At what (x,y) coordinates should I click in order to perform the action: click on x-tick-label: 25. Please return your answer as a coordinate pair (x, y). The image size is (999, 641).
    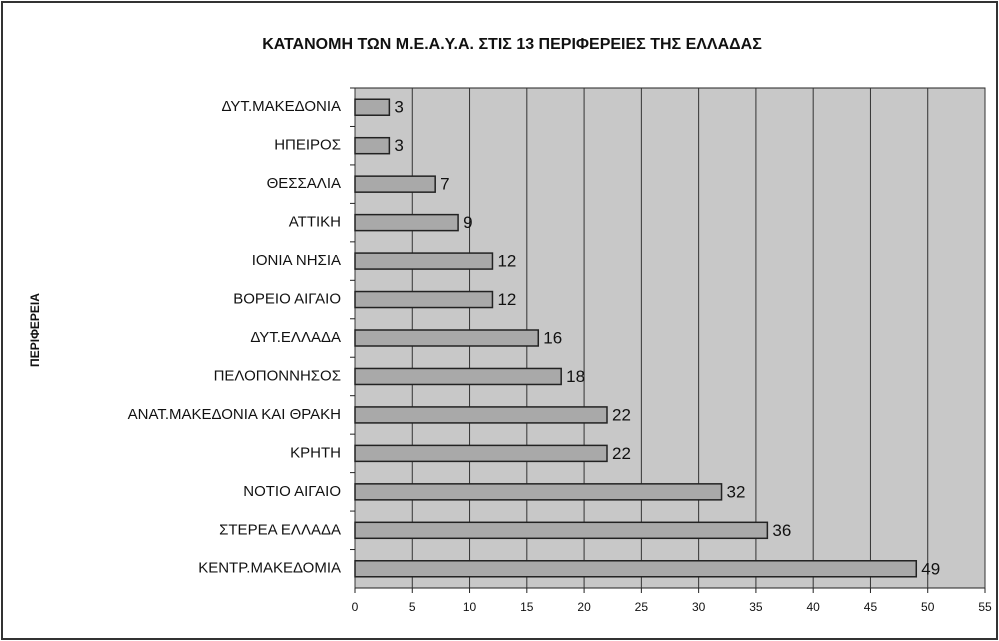
    Looking at the image, I should click on (642, 607).